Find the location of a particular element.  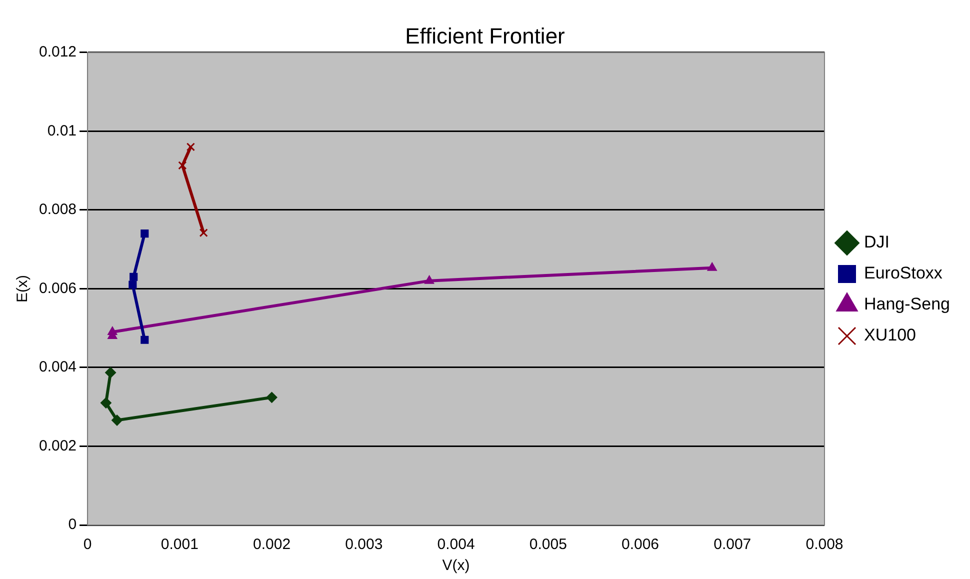

x-tick-label: 0.005 is located at coordinates (548, 545).